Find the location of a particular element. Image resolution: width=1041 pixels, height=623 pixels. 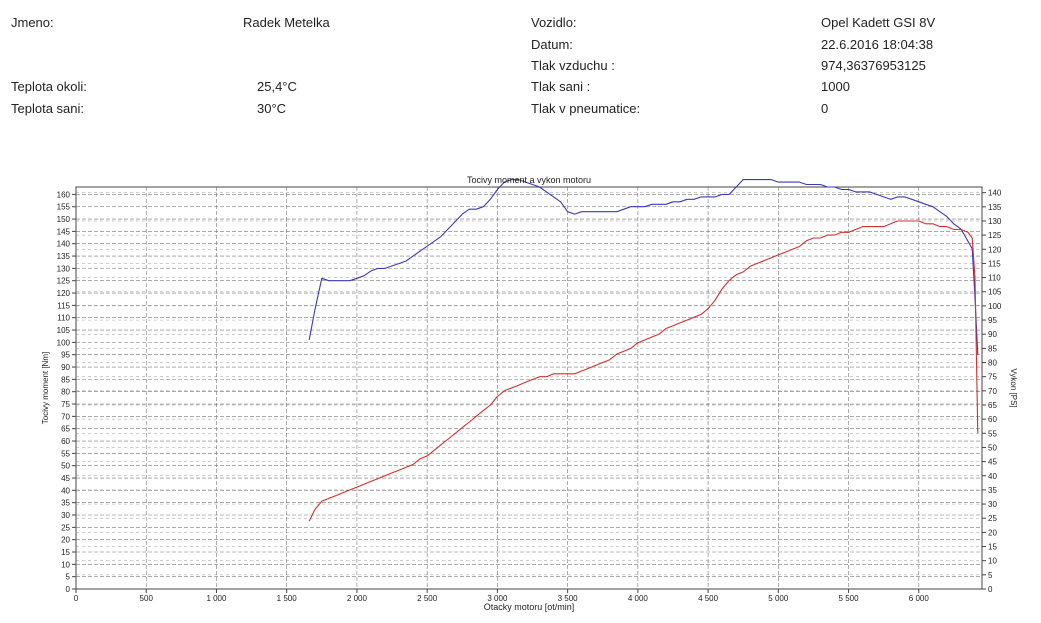

y2-tick-label: 60 is located at coordinates (992, 419).